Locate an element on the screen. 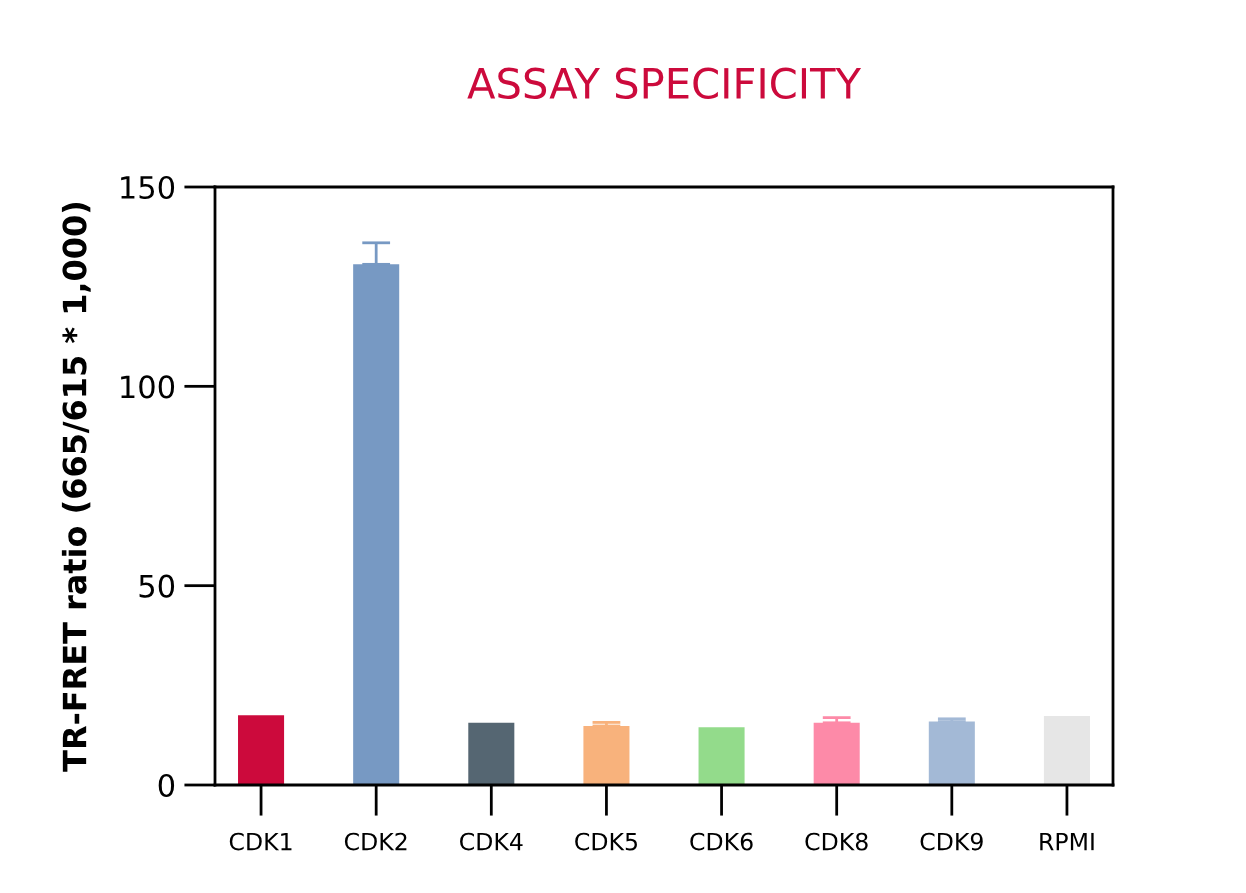  x-tick-label: CDK6 is located at coordinates (721, 841).